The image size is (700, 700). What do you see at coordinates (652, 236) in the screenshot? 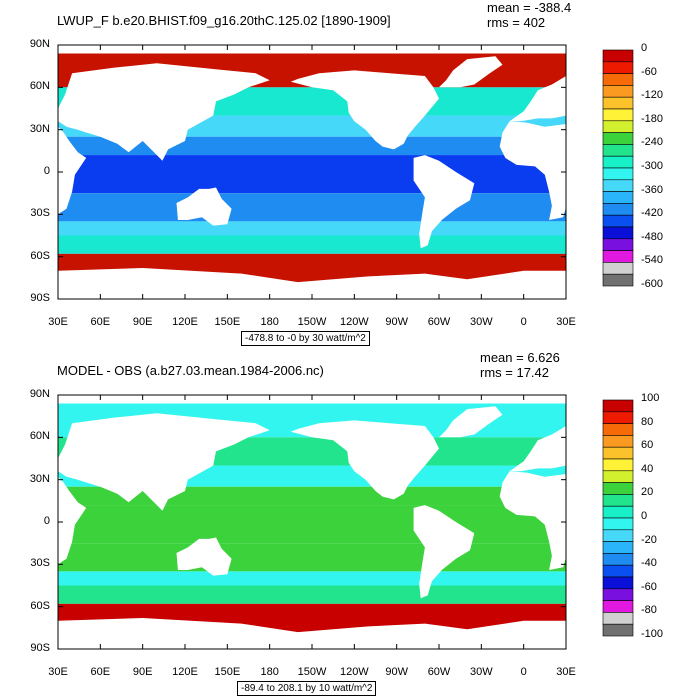
I see `colorbar-label: -480` at bounding box center [652, 236].